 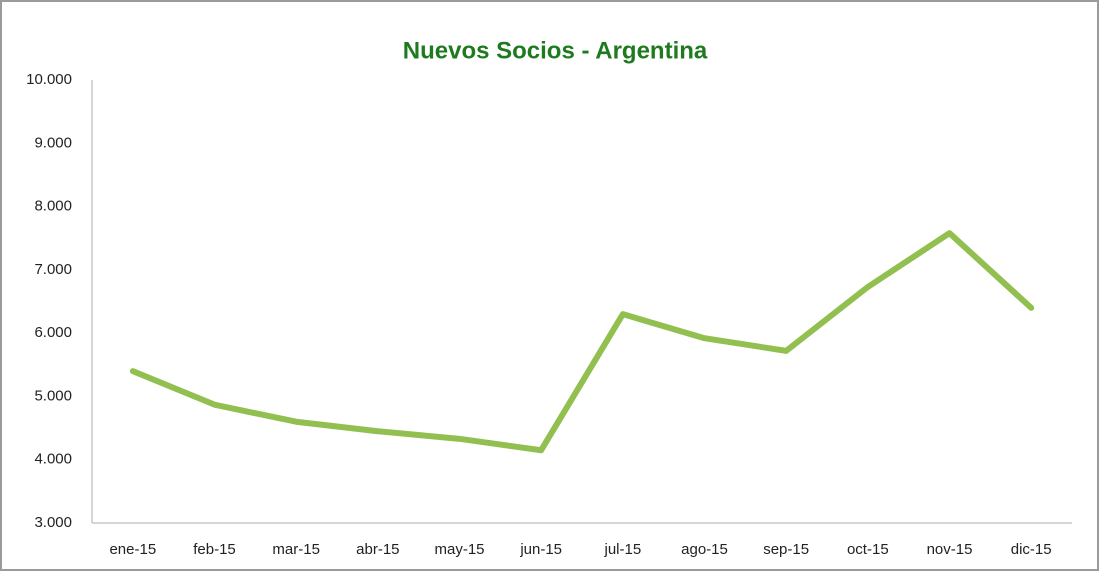 What do you see at coordinates (377, 549) in the screenshot?
I see `x-tick-label: abr-15` at bounding box center [377, 549].